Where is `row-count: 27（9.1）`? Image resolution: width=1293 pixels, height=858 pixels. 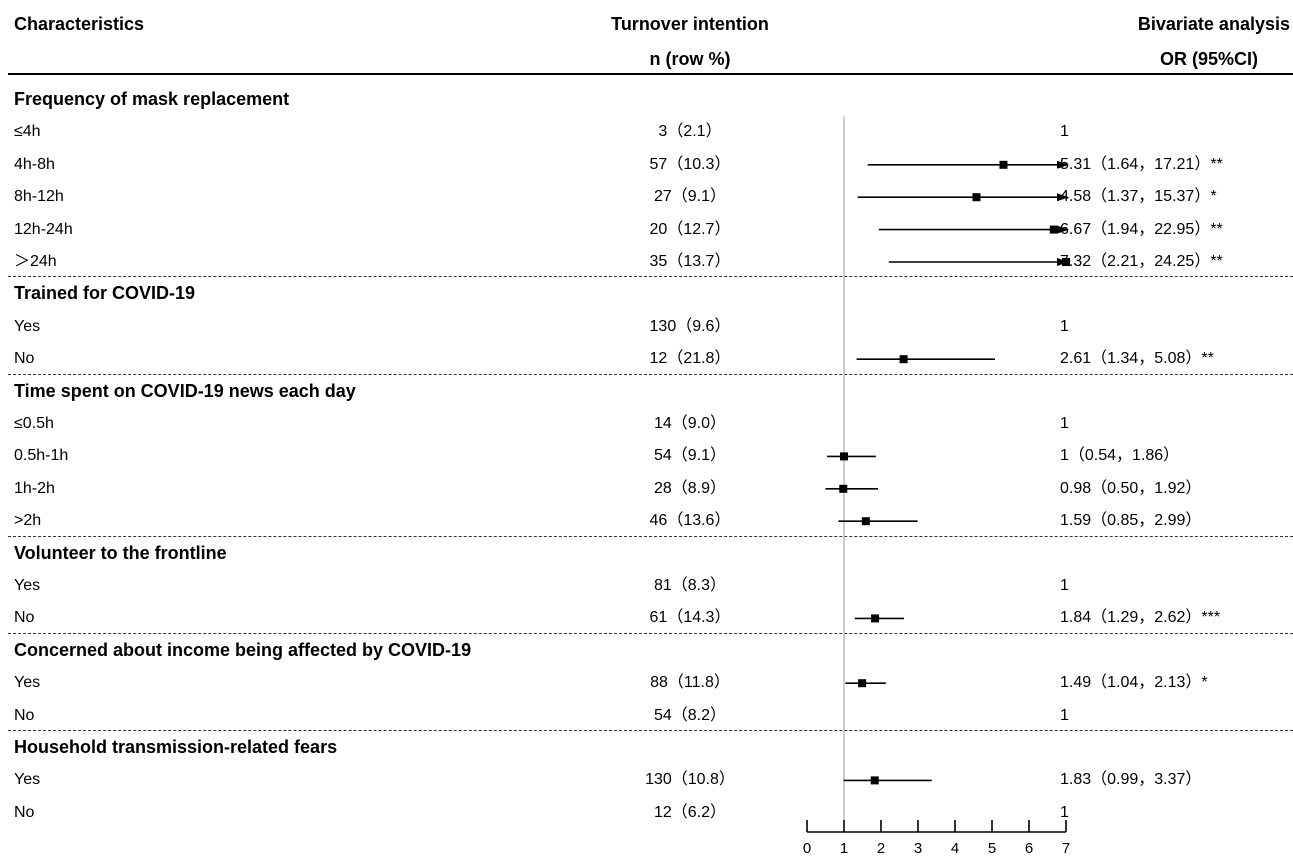
row-count: 27（9.1） is located at coordinates (690, 197).